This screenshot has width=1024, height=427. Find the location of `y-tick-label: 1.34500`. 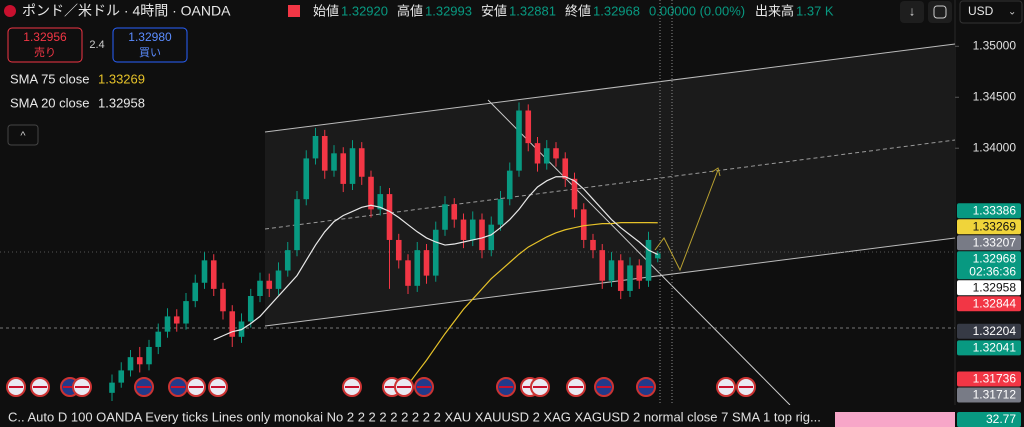

y-tick-label: 1.34500 is located at coordinates (995, 96).